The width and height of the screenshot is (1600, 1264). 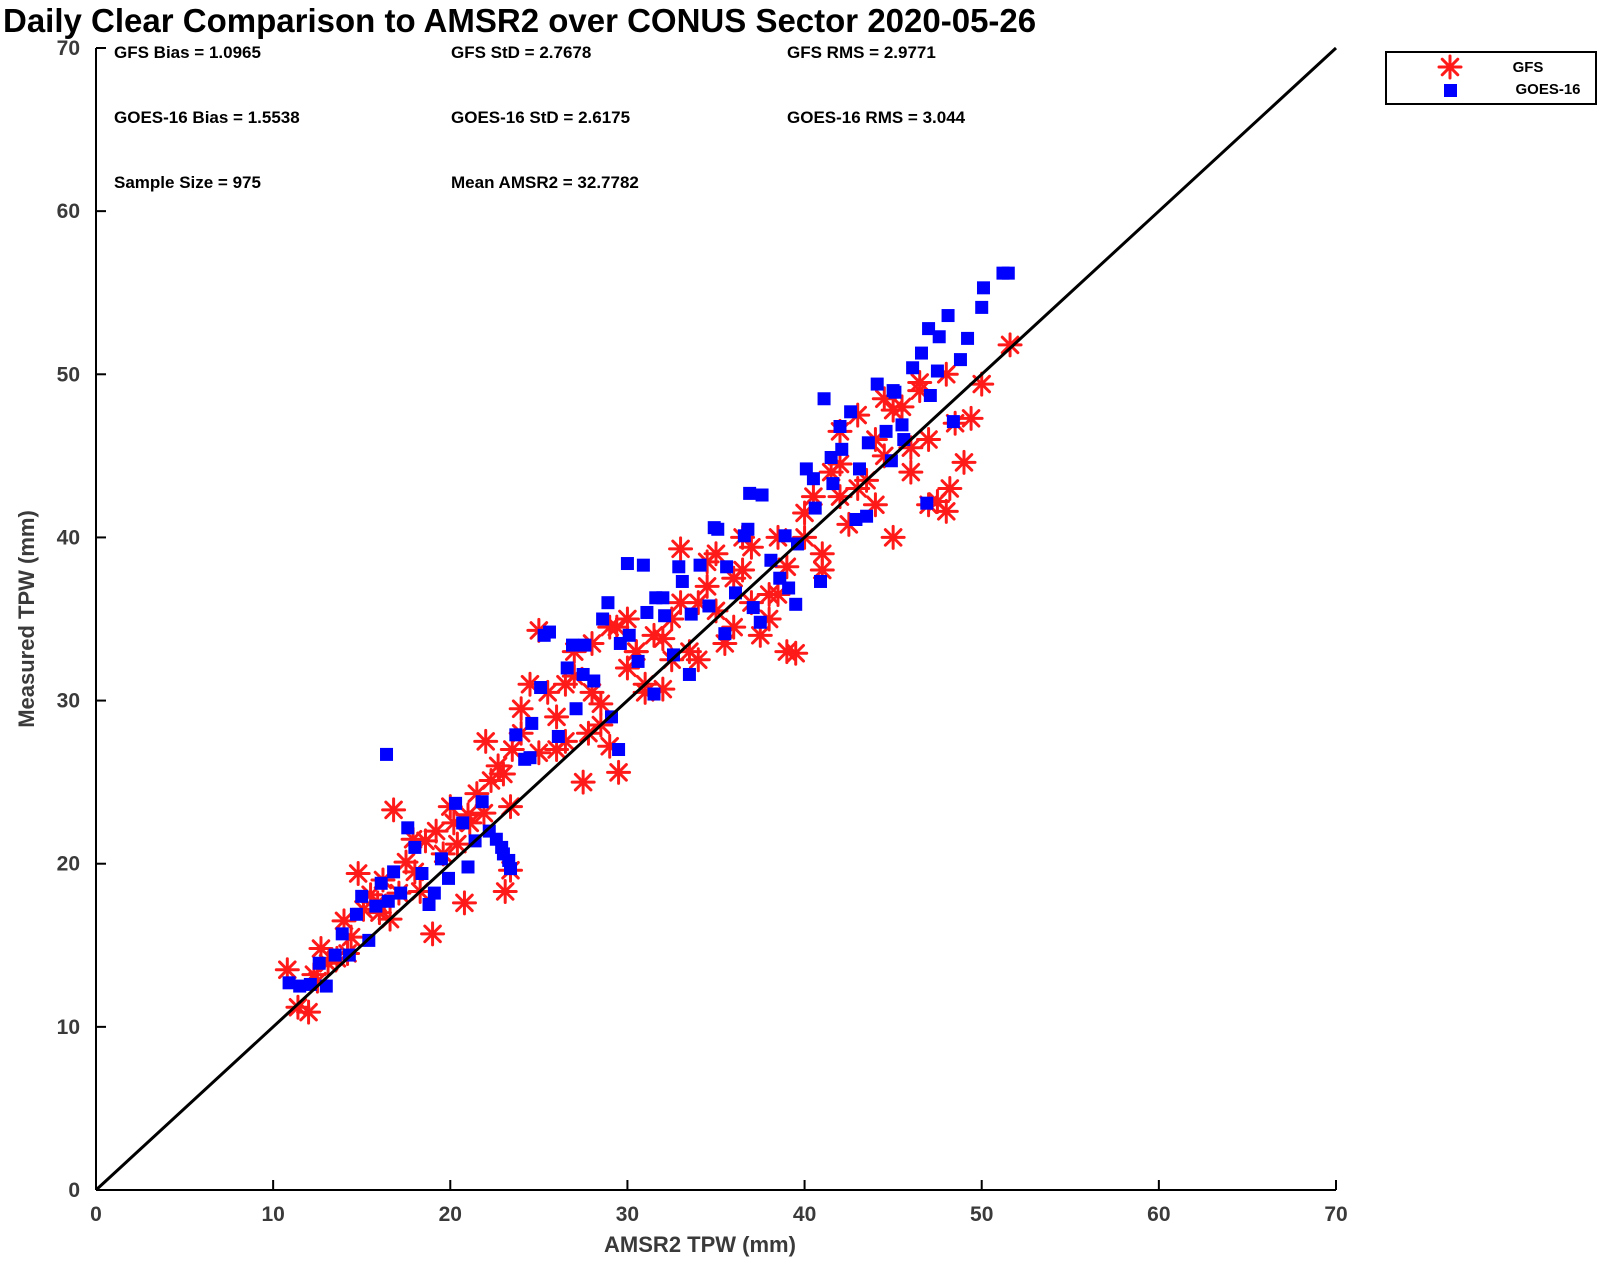 What do you see at coordinates (68, 1027) in the screenshot?
I see `y-tick-label: 10` at bounding box center [68, 1027].